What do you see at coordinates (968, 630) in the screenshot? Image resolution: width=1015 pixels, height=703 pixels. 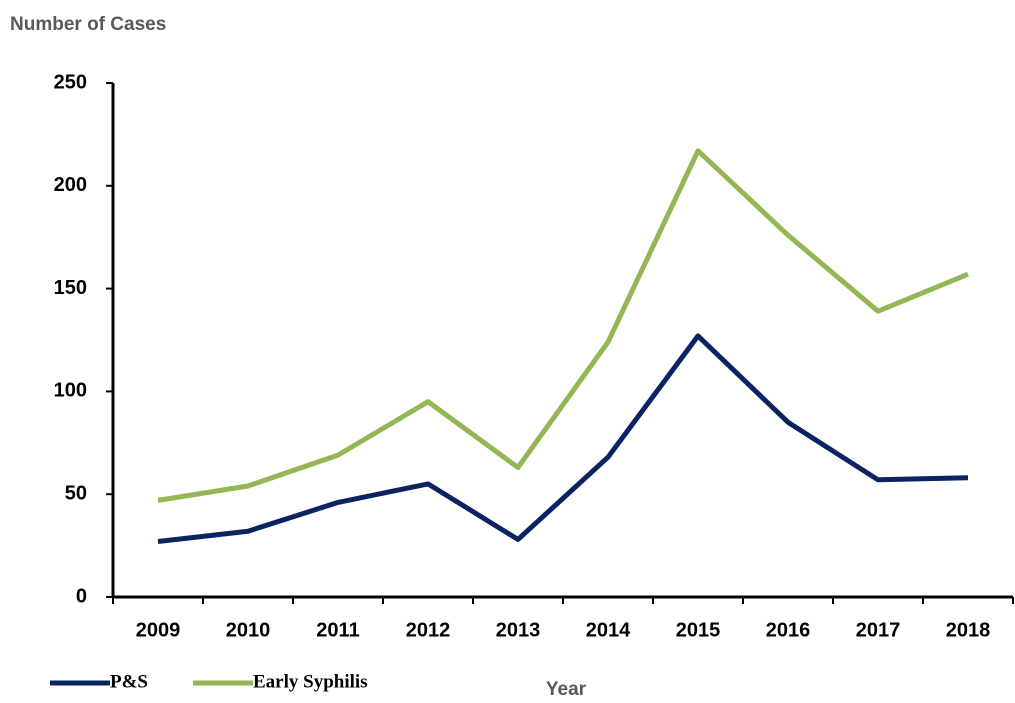 I see `x-tick-label: 2018` at bounding box center [968, 630].